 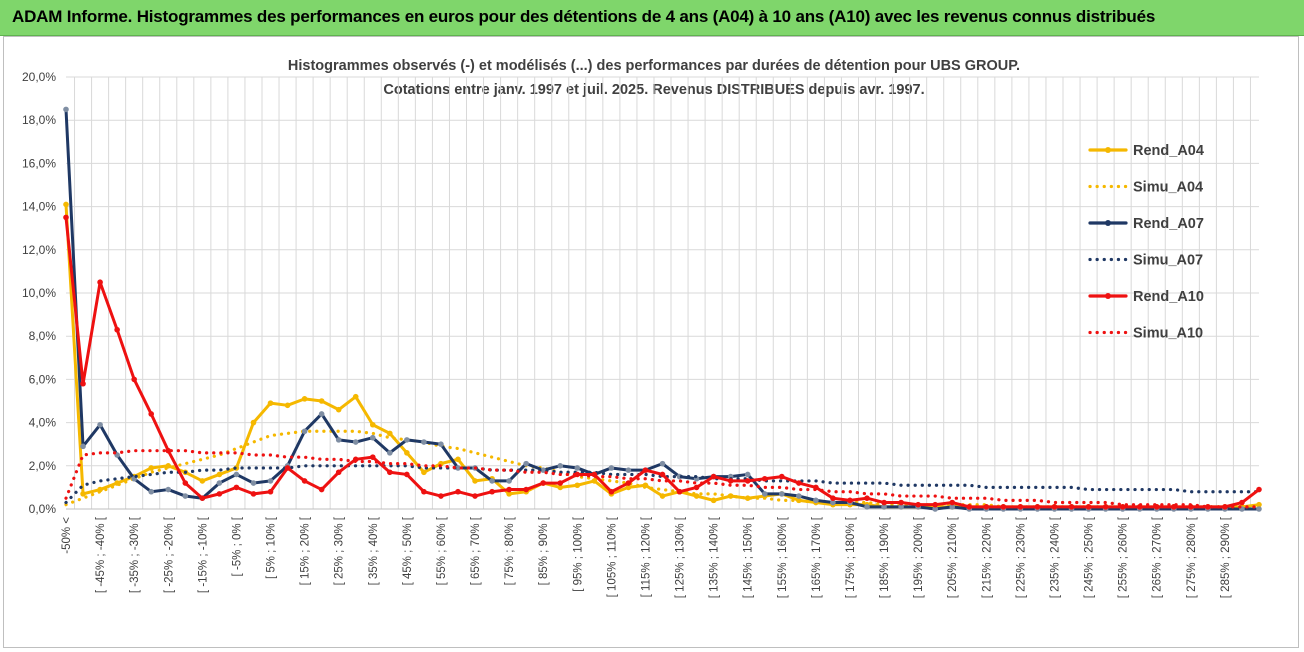 I want to click on x-tick-label: [ 245% ; 250% [, so click(x=1090, y=557).